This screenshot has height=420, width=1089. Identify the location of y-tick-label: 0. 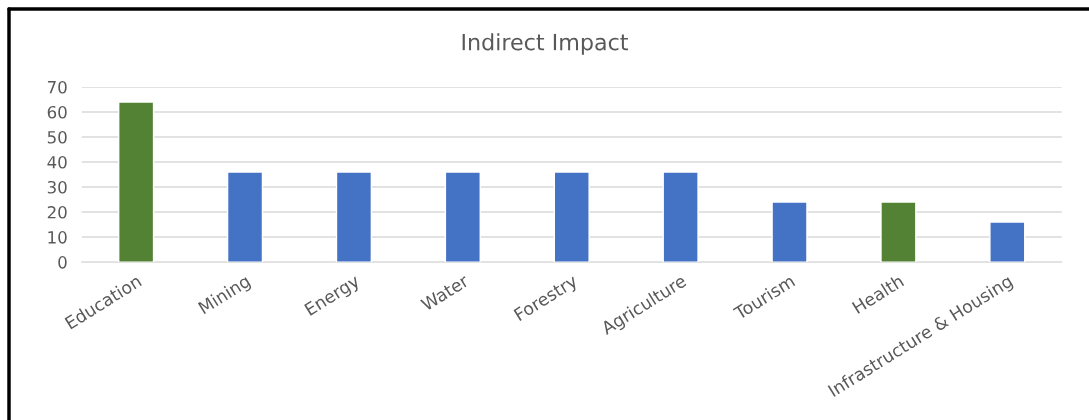
(62, 262).